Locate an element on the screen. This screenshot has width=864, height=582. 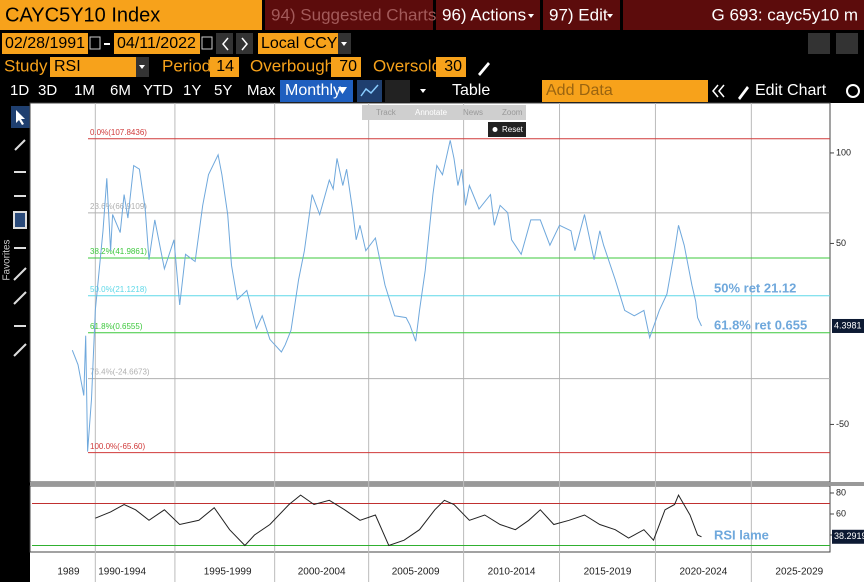
options-button is located at coordinates (397, 91).